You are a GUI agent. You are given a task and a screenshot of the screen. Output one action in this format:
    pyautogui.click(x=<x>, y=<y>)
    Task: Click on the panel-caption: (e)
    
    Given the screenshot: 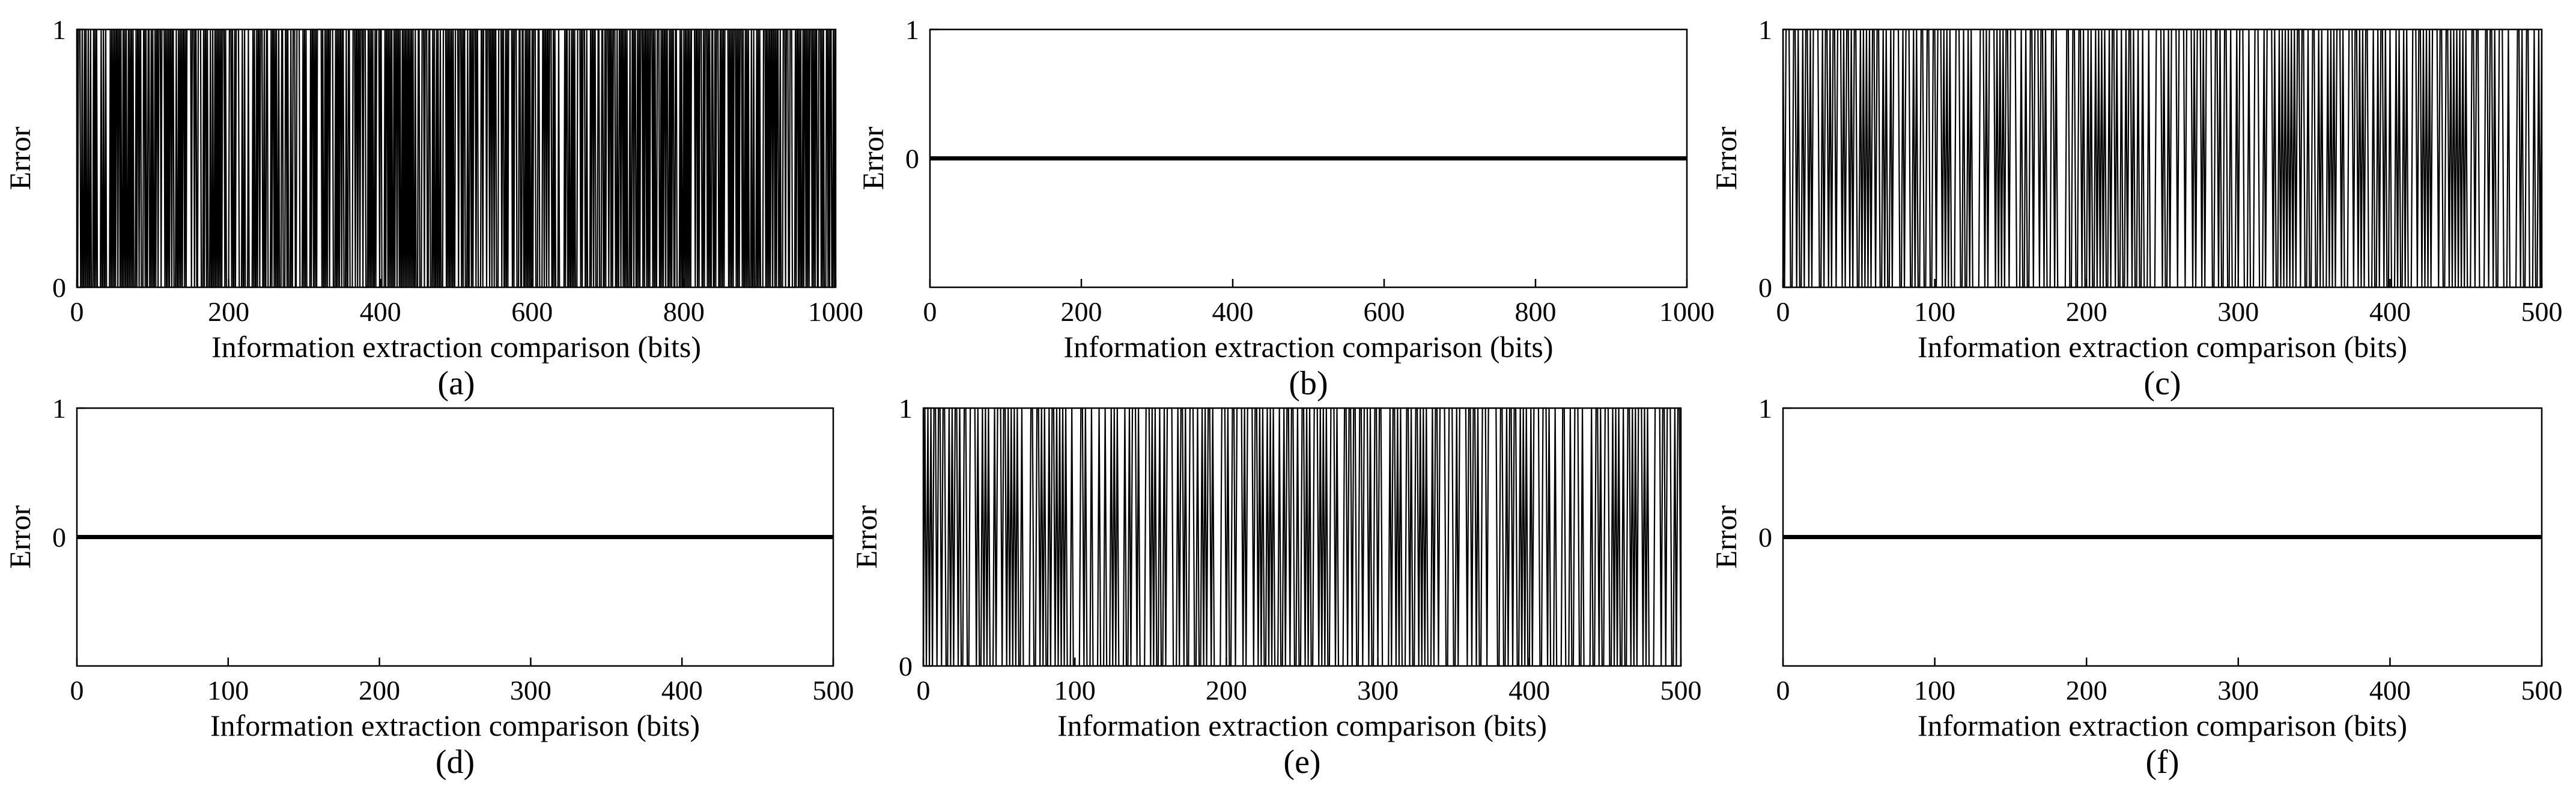 What is the action you would take?
    pyautogui.click(x=1301, y=762)
    